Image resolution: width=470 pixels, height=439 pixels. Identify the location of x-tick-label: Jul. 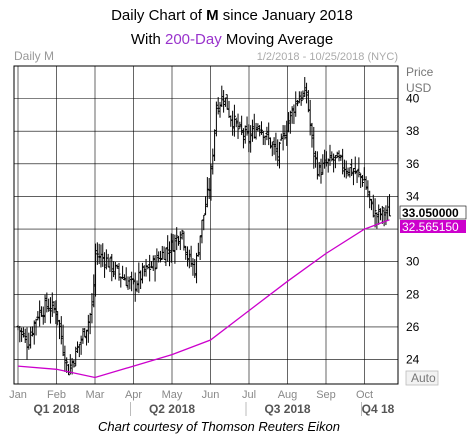
(249, 395).